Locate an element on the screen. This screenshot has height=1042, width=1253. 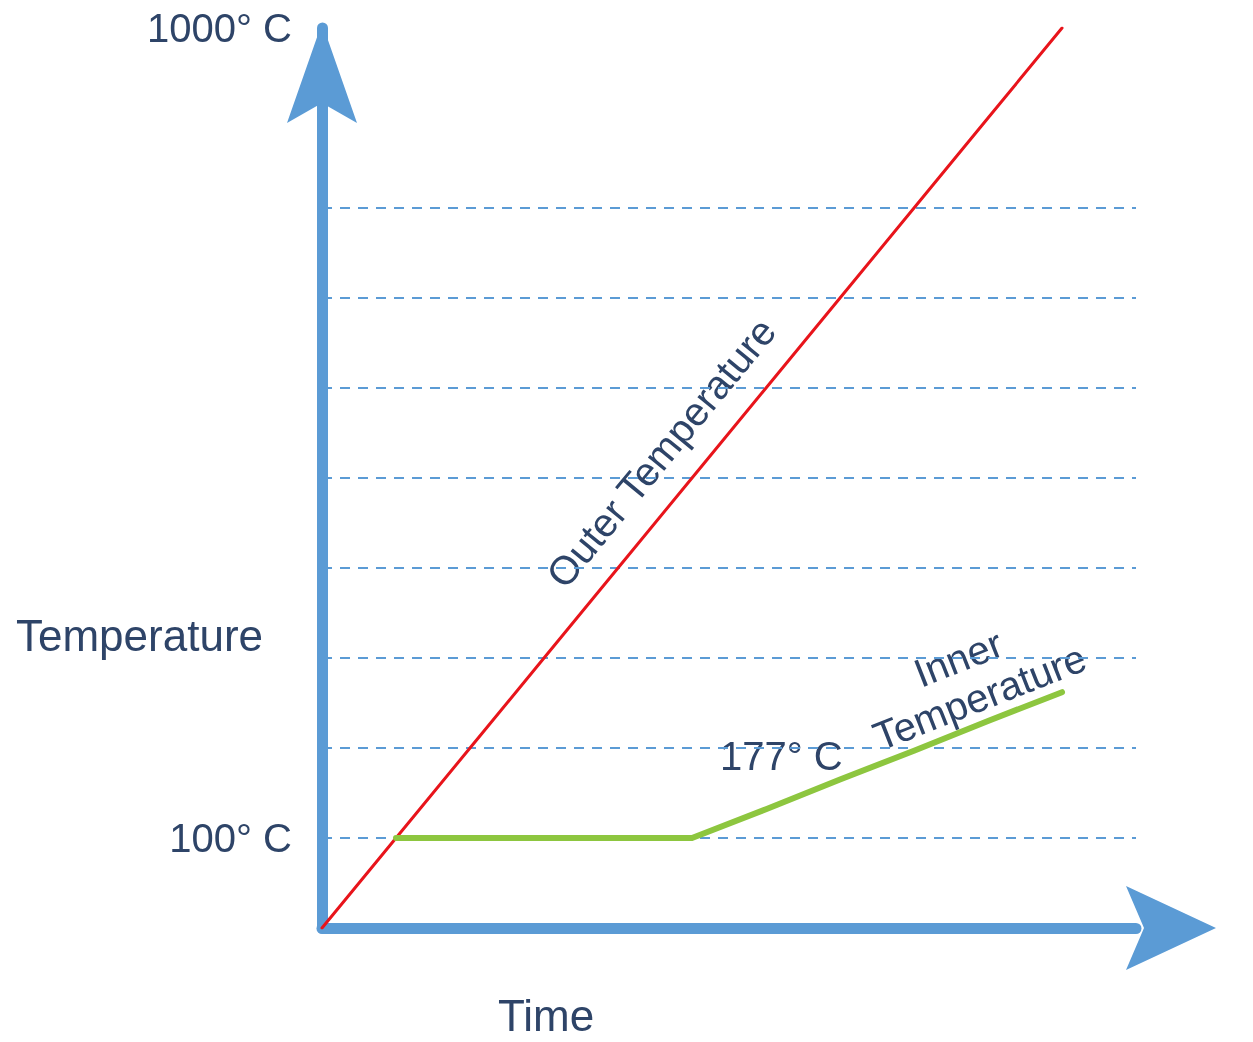
x-axis-title: Time is located at coordinates (546, 1015).